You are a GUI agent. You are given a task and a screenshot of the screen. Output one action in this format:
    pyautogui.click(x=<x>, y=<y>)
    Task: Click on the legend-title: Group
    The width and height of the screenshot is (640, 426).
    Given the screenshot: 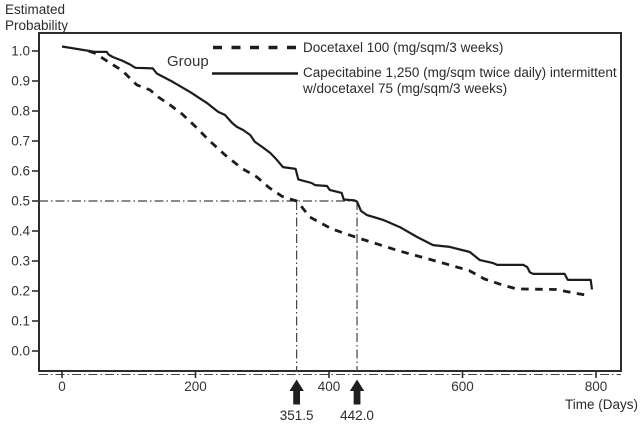 What is the action you would take?
    pyautogui.click(x=188, y=61)
    